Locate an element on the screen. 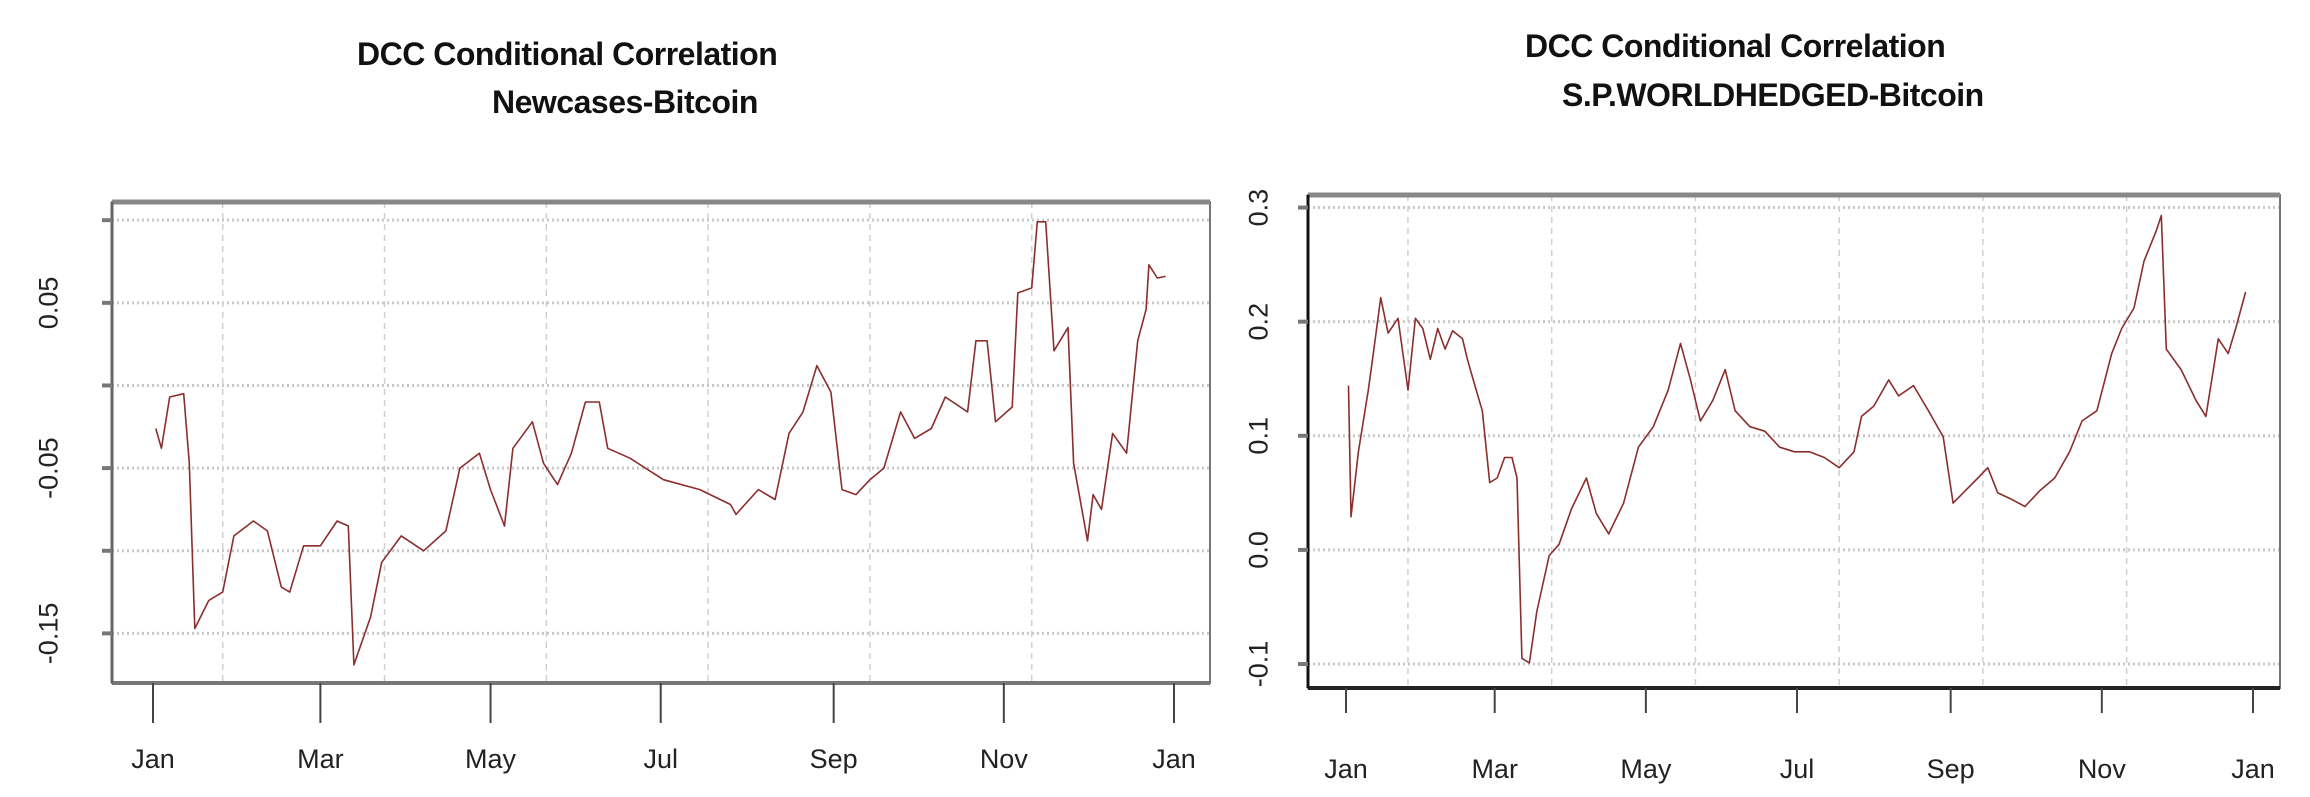 This screenshot has height=797, width=2310. right-x-tick-label: Nov is located at coordinates (2102, 769).